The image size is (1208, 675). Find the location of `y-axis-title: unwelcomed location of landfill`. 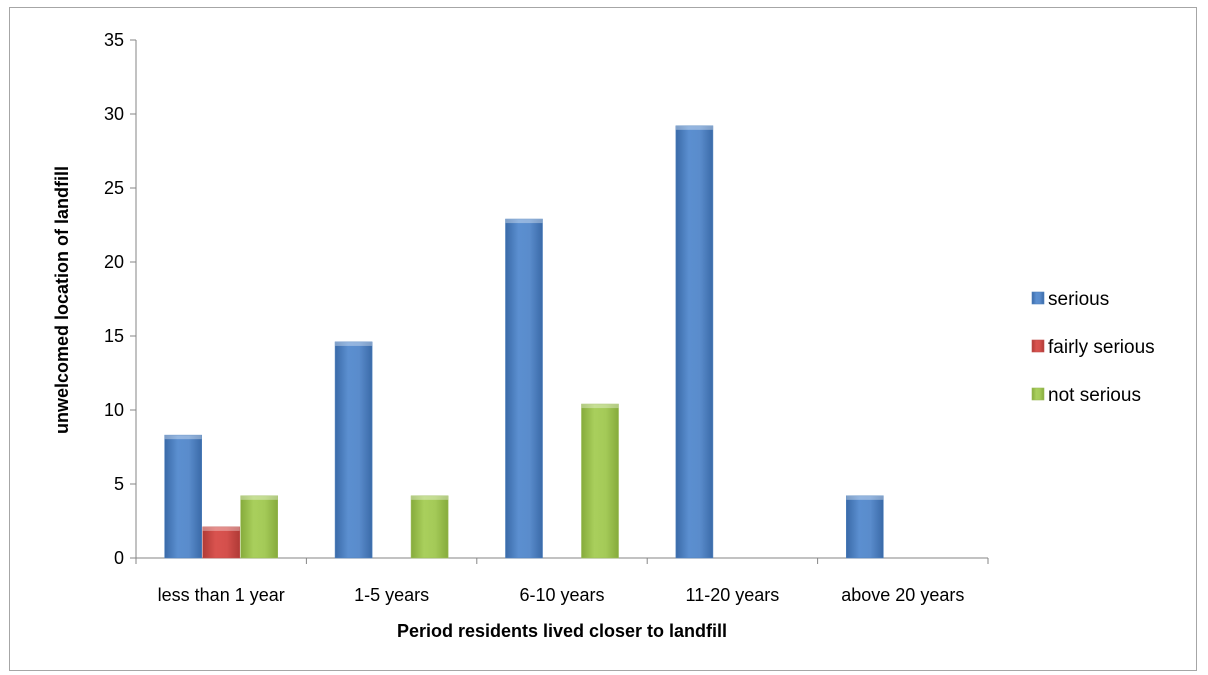

y-axis-title: unwelcomed location of landfill is located at coordinates (62, 300).